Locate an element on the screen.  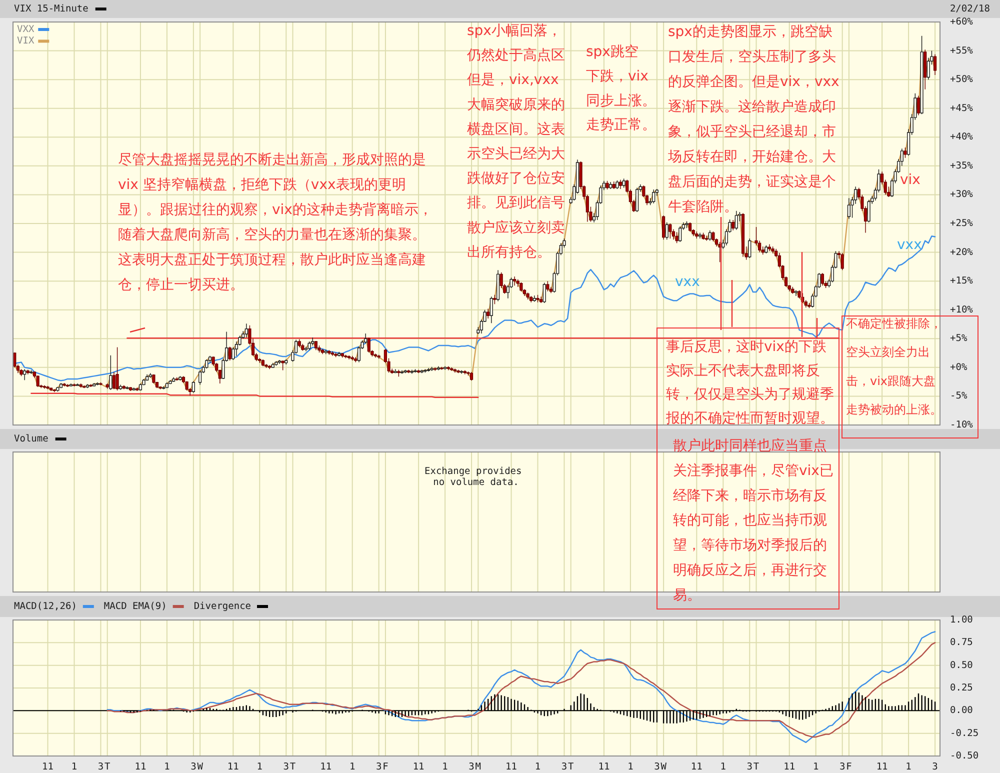
text: Volume is located at coordinates (31, 439).